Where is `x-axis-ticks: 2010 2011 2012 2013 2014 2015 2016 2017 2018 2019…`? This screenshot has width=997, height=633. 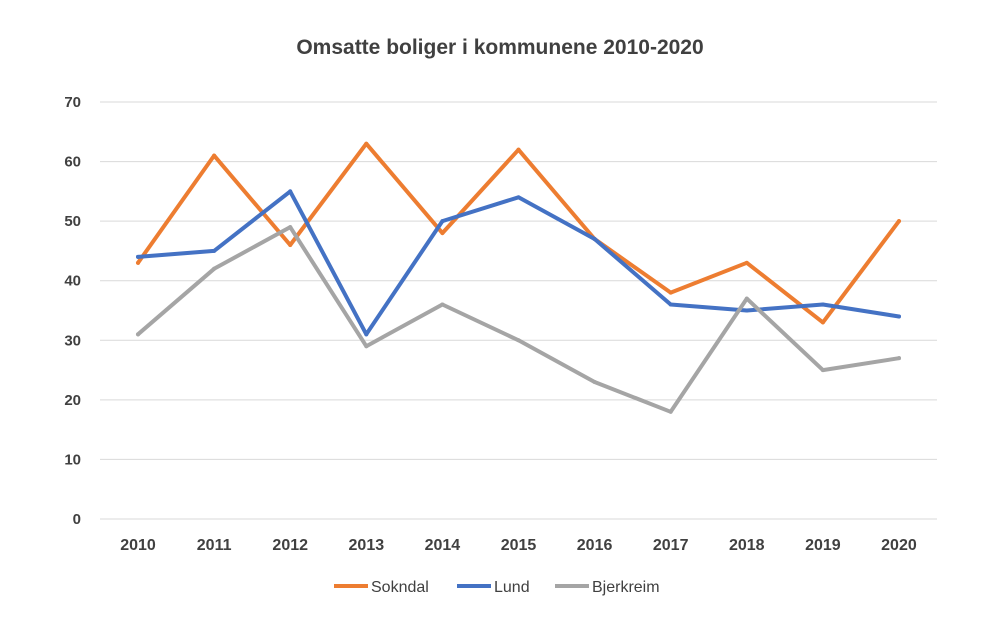 x-axis-ticks: 2010 2011 2012 2013 2014 2015 2016 2017 2018 2019… is located at coordinates (518, 545).